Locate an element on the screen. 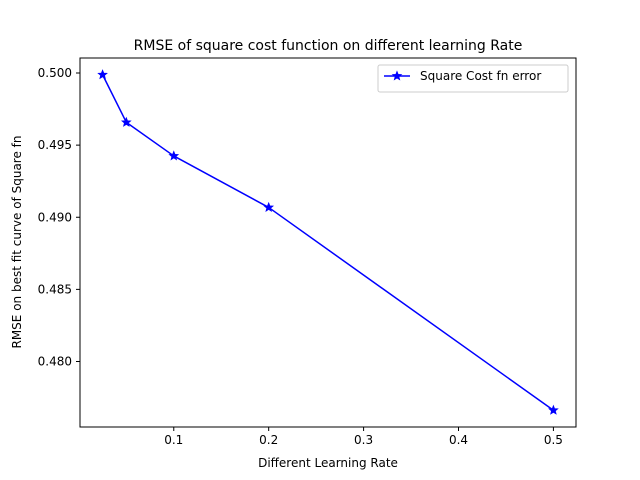 This screenshot has height=480, width=640. x-tick-label: 0.1 is located at coordinates (173, 440).